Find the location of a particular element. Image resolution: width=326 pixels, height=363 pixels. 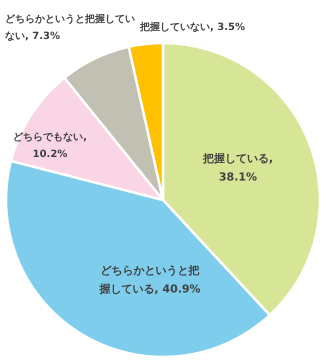

slice-label: どちらでもない, 10.2% is located at coordinates (50, 146).